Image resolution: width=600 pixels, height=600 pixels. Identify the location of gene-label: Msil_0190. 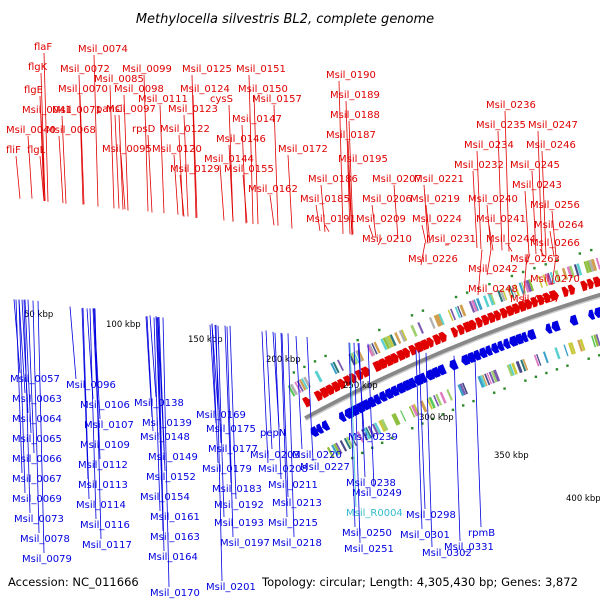
(351, 75).